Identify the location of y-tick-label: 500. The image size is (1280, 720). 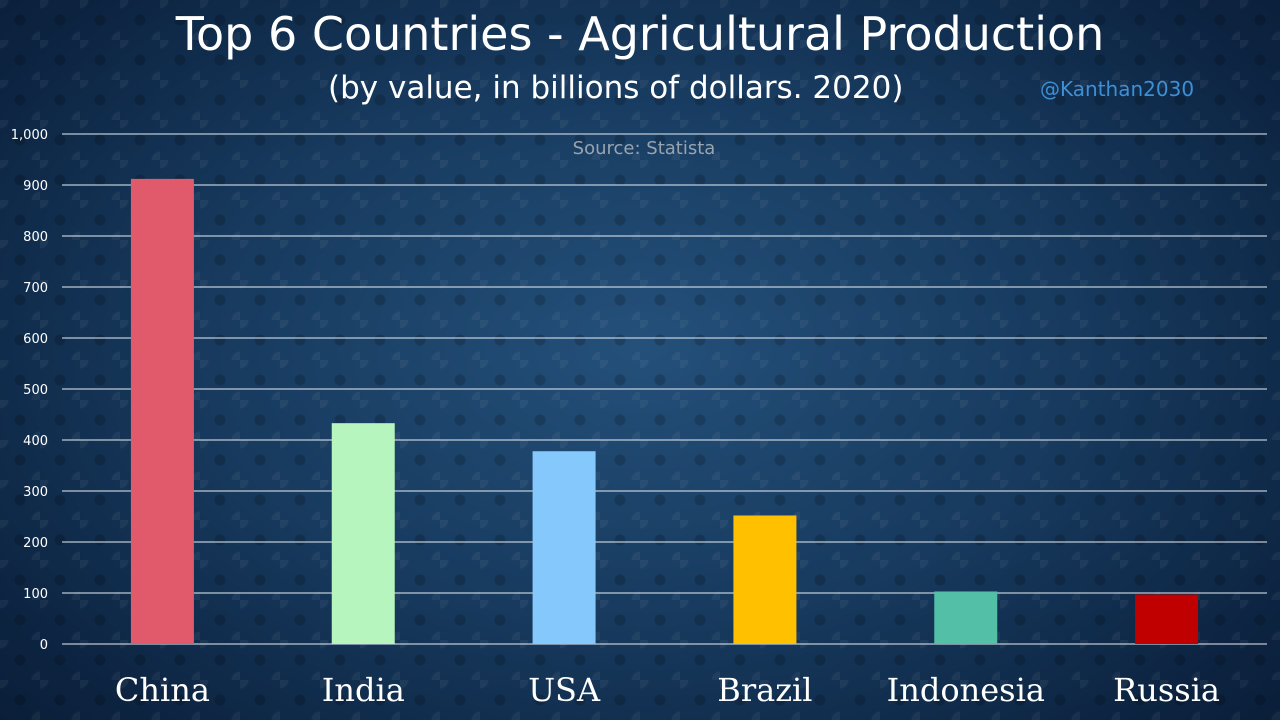
(35, 390).